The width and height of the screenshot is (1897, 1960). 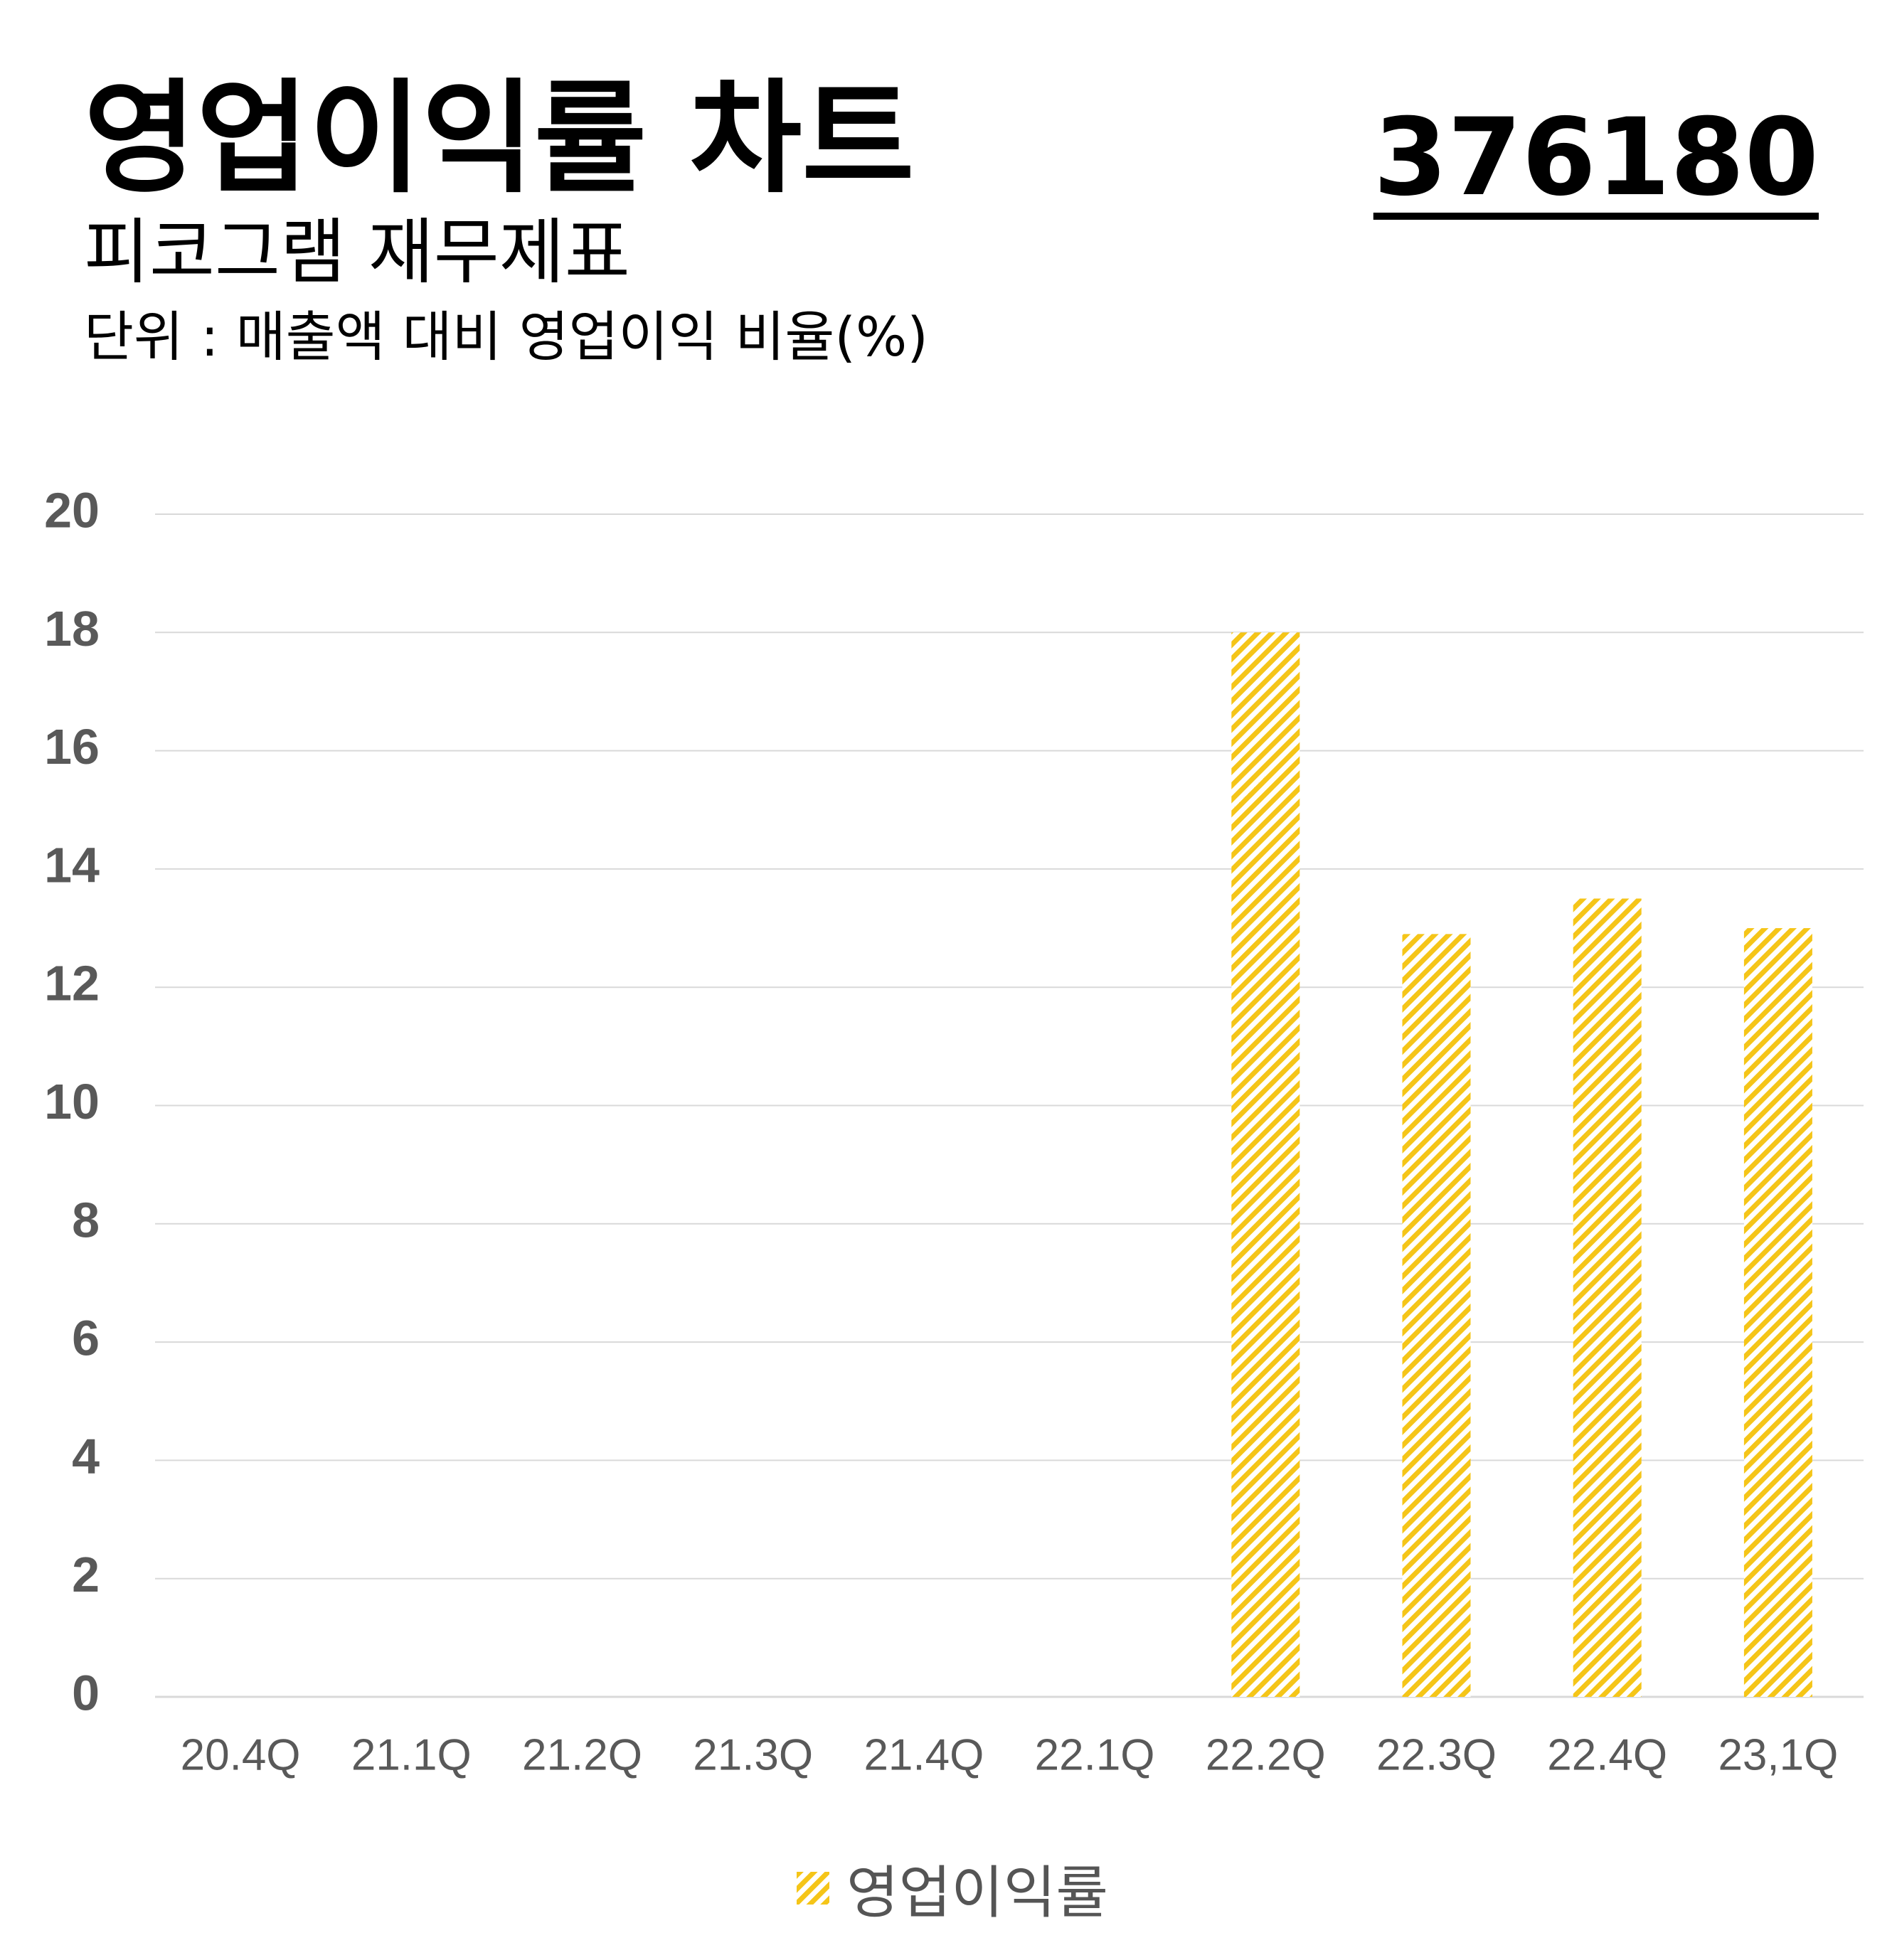 What do you see at coordinates (86, 1692) in the screenshot?
I see `y-tick-label: 0` at bounding box center [86, 1692].